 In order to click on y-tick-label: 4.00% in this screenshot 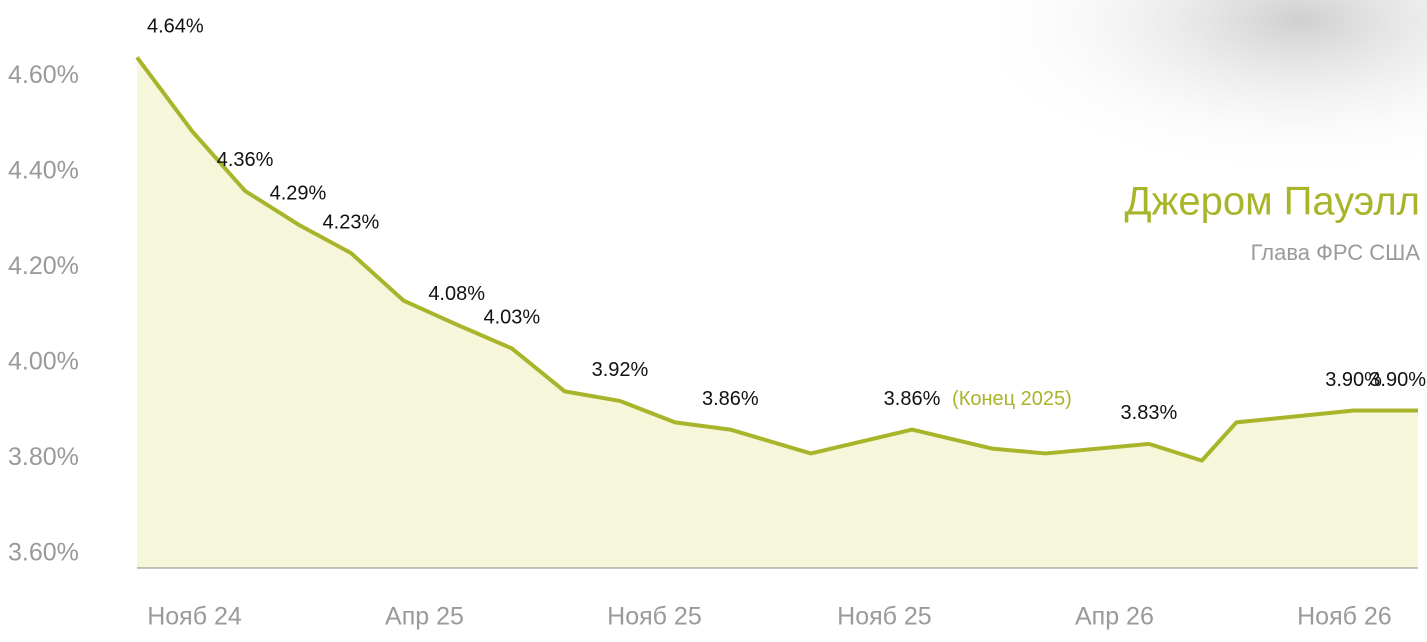, I will do `click(43, 361)`.